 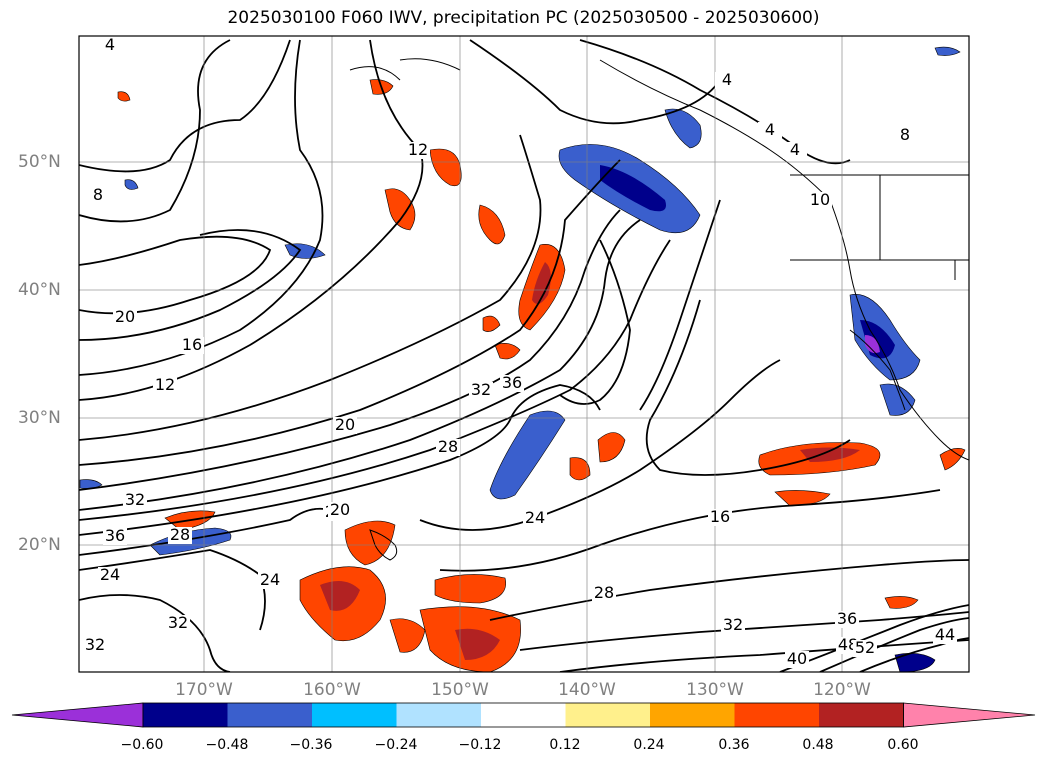 What do you see at coordinates (39, 162) in the screenshot?
I see `lat-label: 50°N` at bounding box center [39, 162].